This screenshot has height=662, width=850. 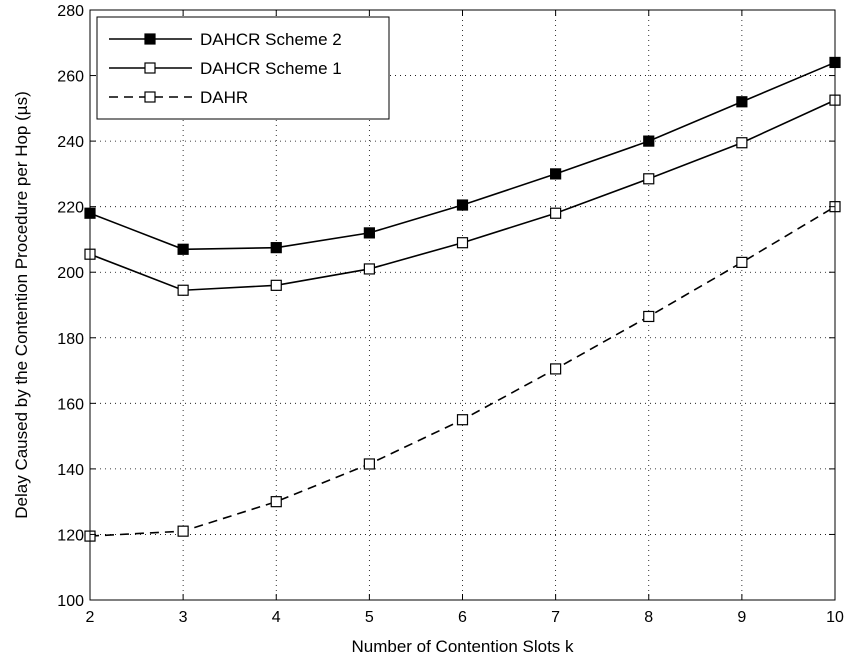 I want to click on x-tick-label: 9, so click(x=741, y=617).